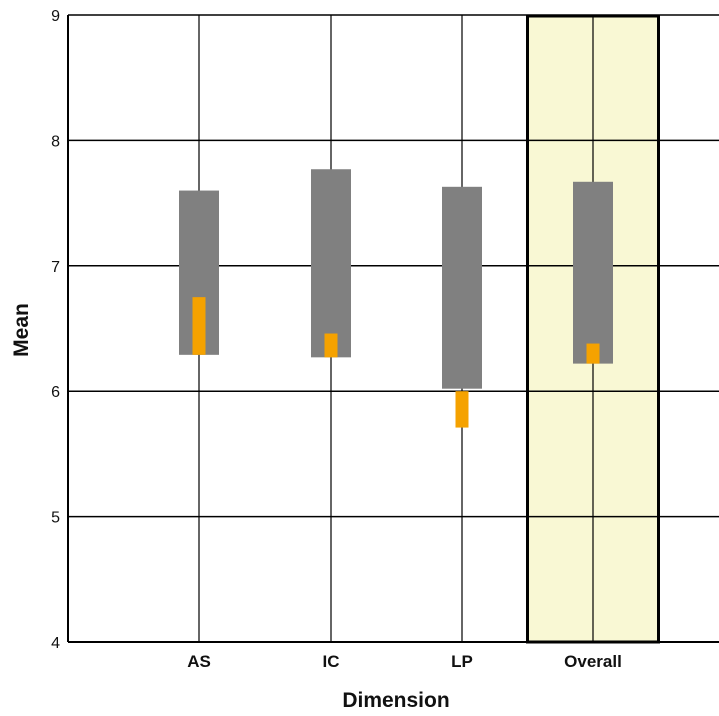  I want to click on y-axis-title: Mean, so click(21, 330).